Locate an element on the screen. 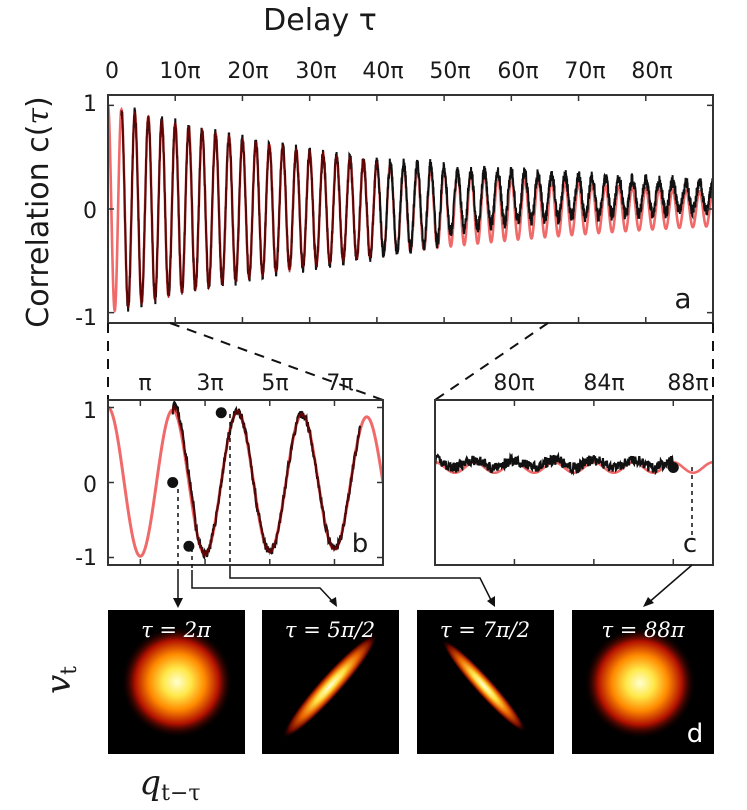 The height and width of the screenshot is (810, 747). x-tick-label-a-5: 50π is located at coordinates (449, 71).